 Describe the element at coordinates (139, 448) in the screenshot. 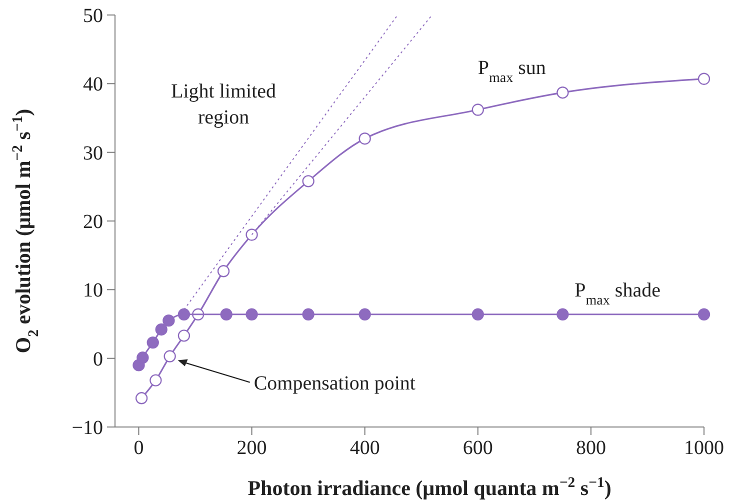

I see `x-tick-label: 0` at that location.